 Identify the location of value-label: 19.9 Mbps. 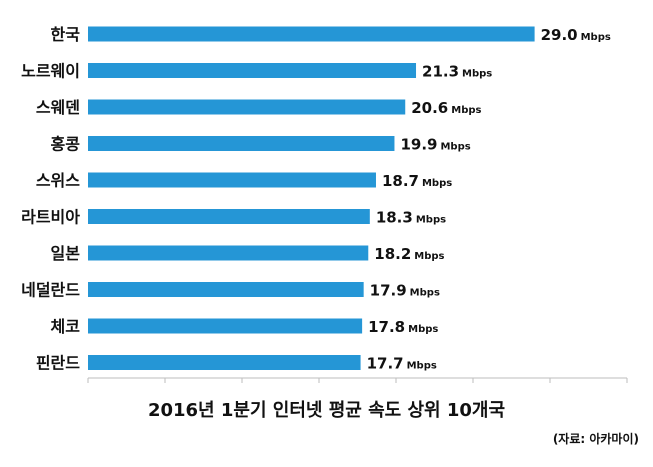
(435, 145).